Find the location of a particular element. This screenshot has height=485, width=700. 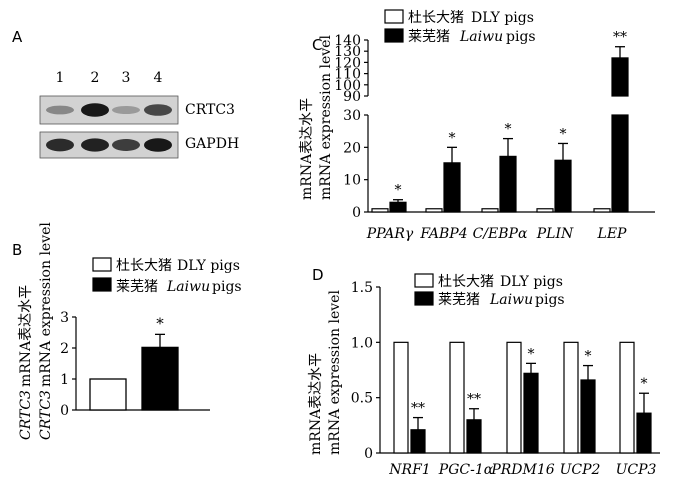

y-tick-label: 130 is located at coordinates (347, 52).